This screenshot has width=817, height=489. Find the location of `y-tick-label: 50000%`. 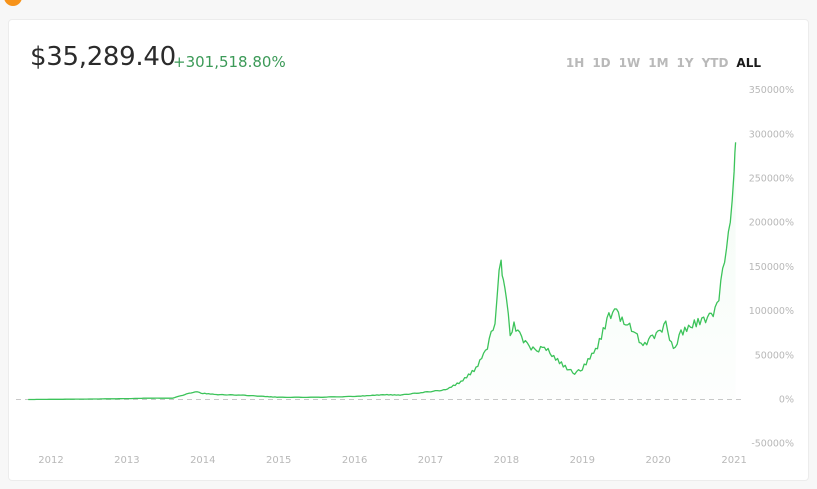

y-tick-label: 50000% is located at coordinates (774, 355).